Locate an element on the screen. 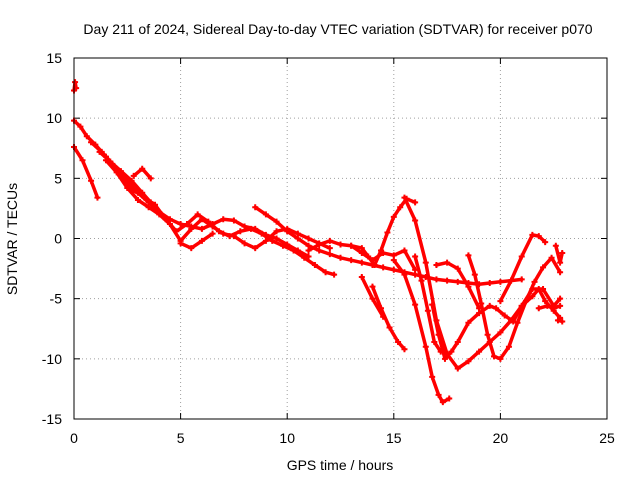 This screenshot has width=640, height=480. series-trace-g is located at coordinates (142, 173).